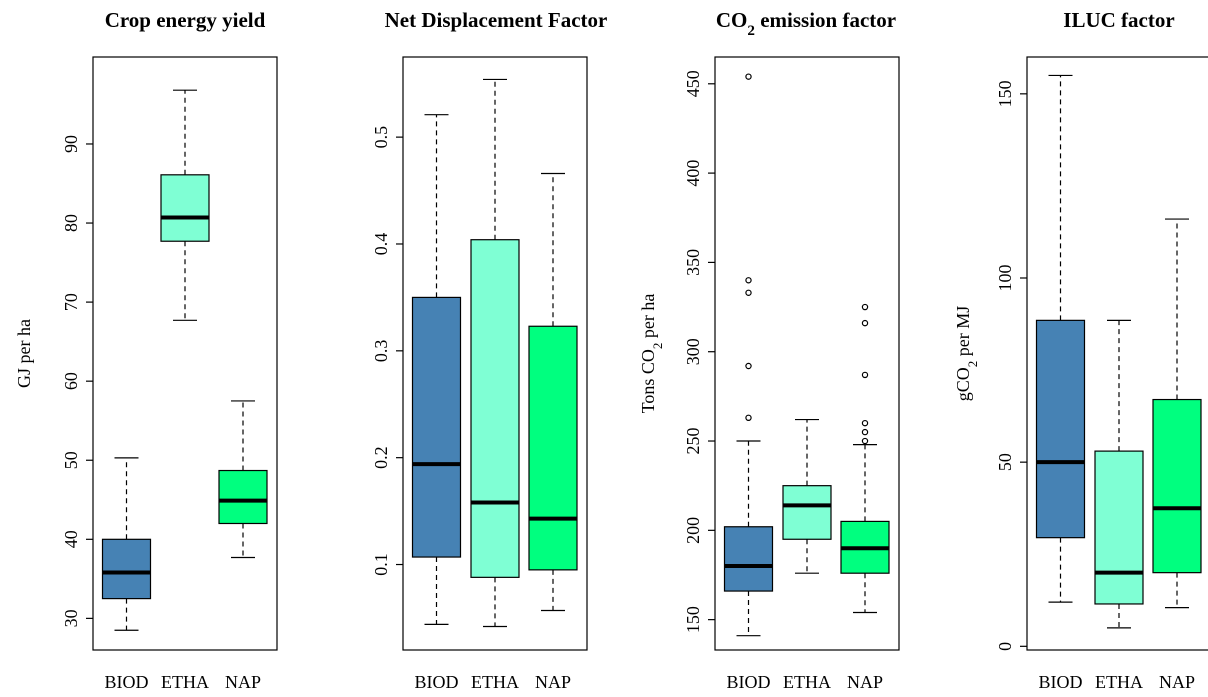 The image size is (1208, 697). I want to click on panel-title-part: Net Displacement Factor, so click(496, 20).